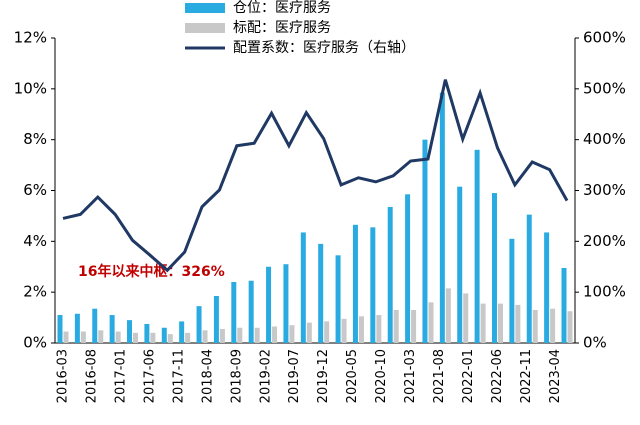 The height and width of the screenshot is (425, 640). I want to click on y-tick-label: 4%, so click(35, 241).